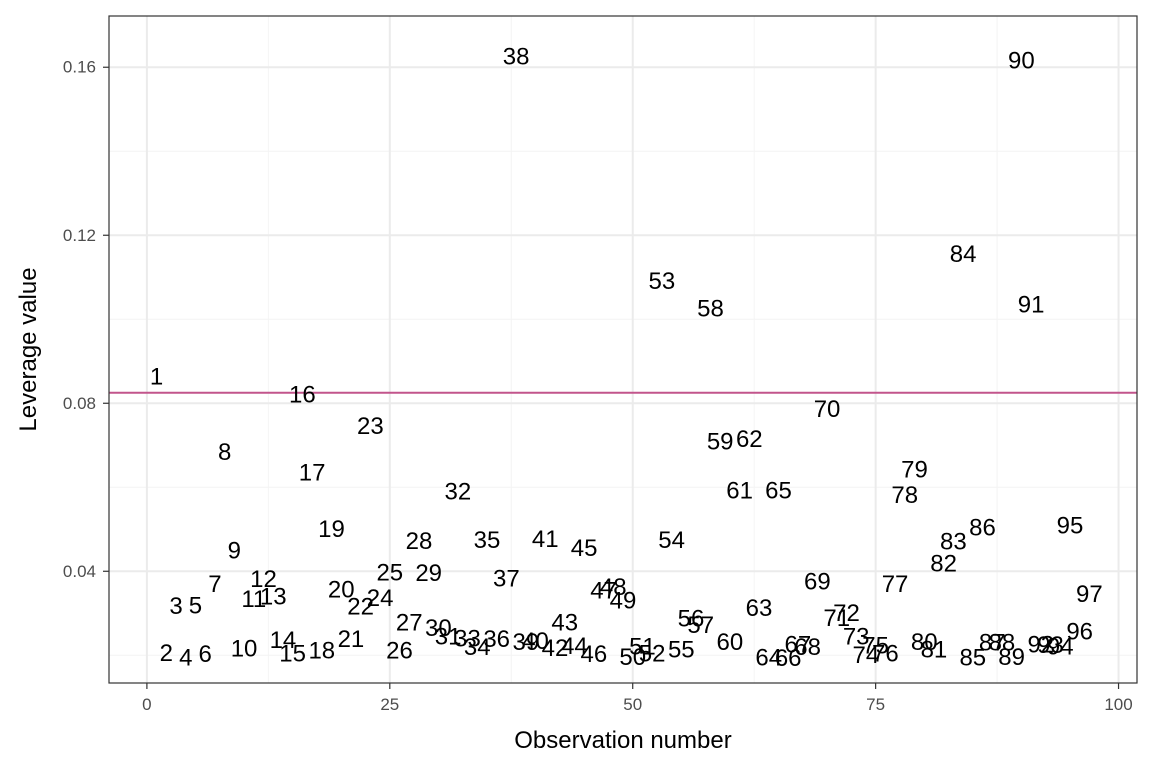 This screenshot has height=768, width=1152. What do you see at coordinates (195, 606) in the screenshot?
I see `point-label-5: 5` at bounding box center [195, 606].